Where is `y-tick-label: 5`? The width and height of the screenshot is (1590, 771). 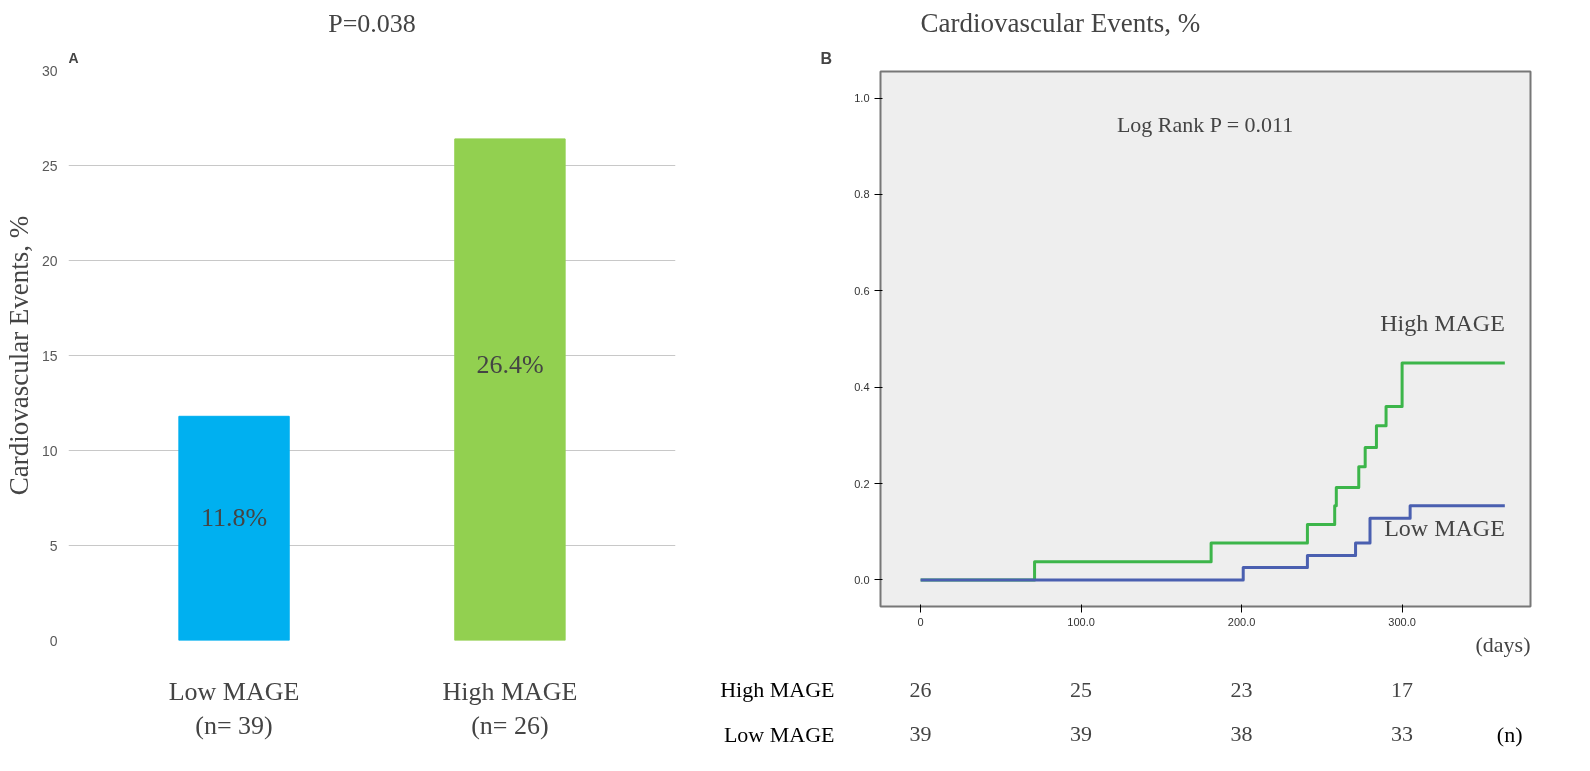
y-tick-label: 5 is located at coordinates (53, 545).